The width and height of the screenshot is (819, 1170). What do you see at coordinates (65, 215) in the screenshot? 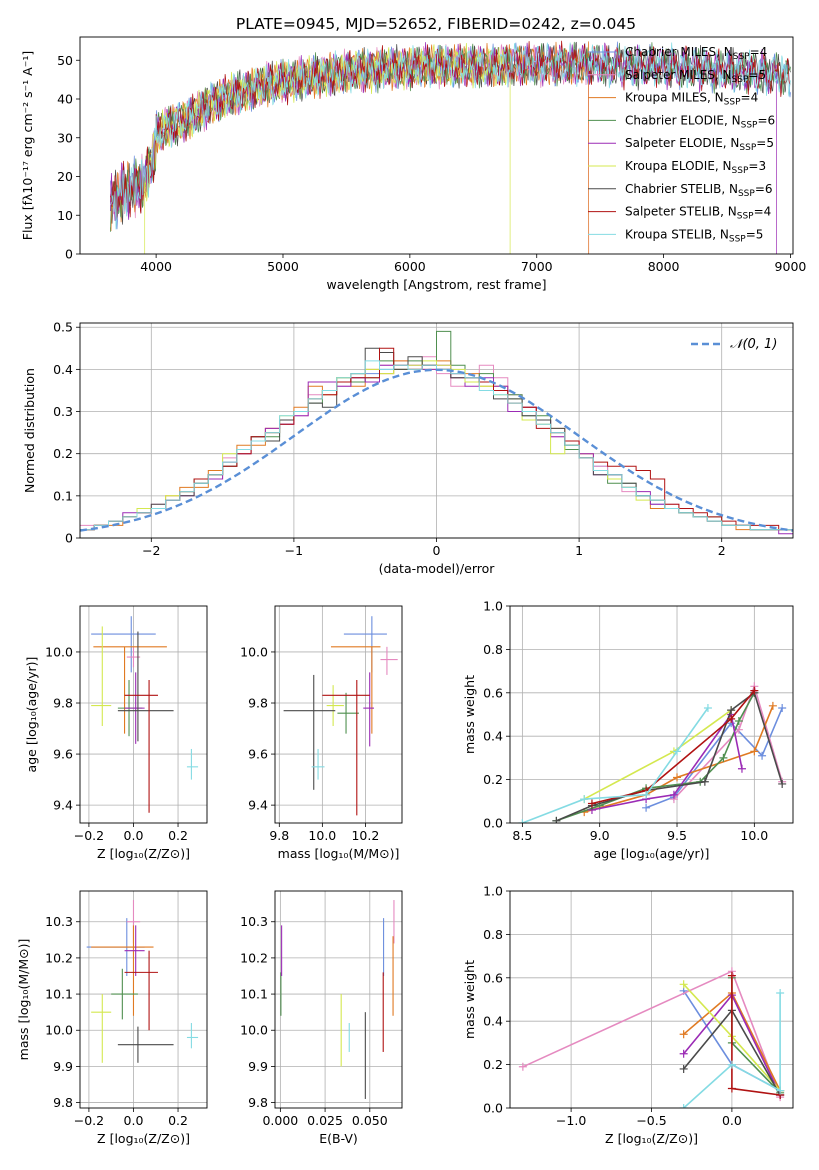
I see `y-tick-label: 10` at bounding box center [65, 215].